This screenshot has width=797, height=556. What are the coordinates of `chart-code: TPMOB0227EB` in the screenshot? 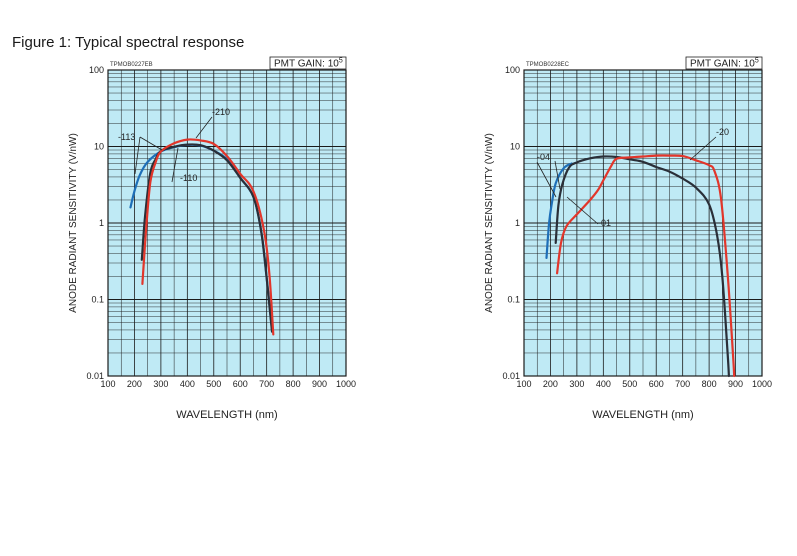 It's located at (131, 65).